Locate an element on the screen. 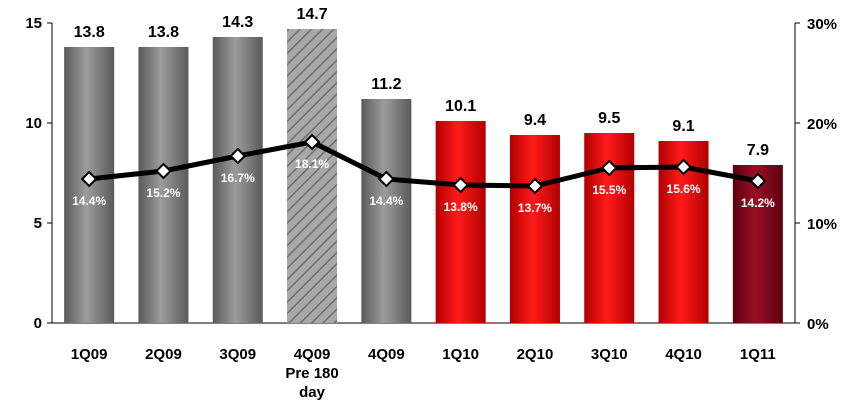 This screenshot has width=859, height=413. category-label: 3Q10 is located at coordinates (609, 354).